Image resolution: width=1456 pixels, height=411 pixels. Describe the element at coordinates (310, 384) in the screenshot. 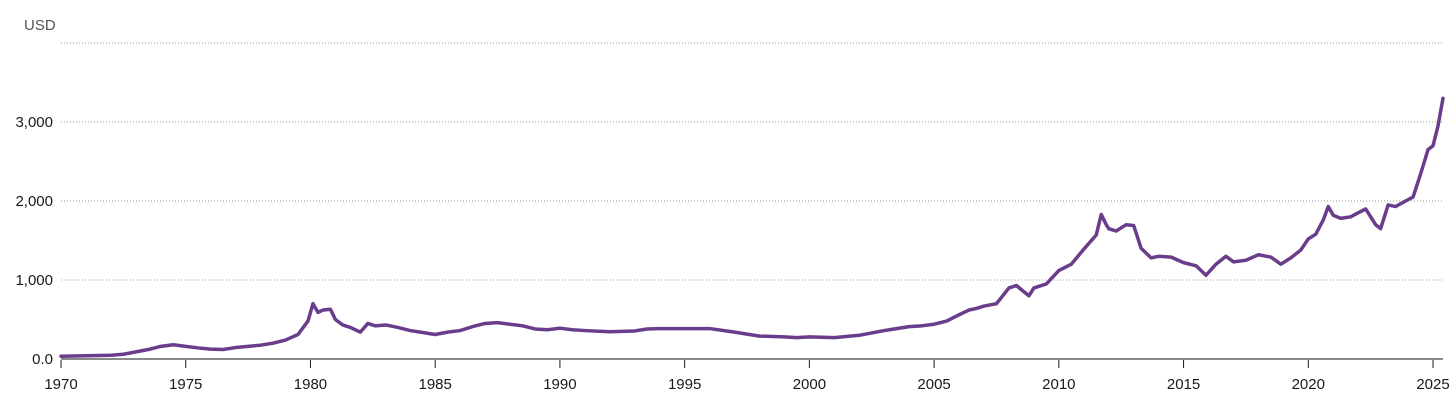

I see `x-tick-label: 1980` at that location.